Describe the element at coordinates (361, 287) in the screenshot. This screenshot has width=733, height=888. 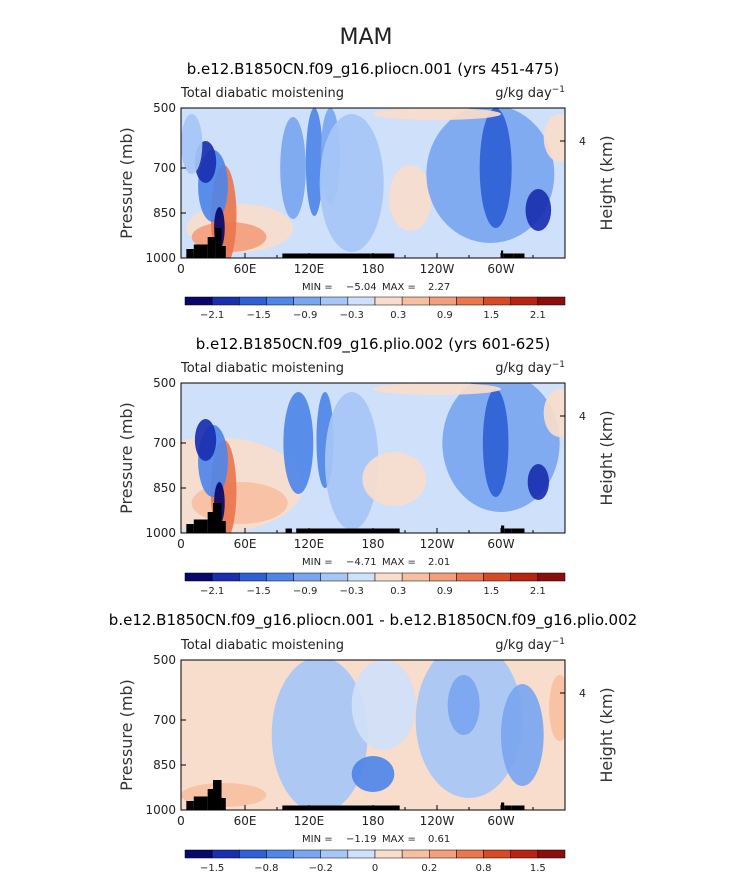
I see `min-value: −5.04` at that location.